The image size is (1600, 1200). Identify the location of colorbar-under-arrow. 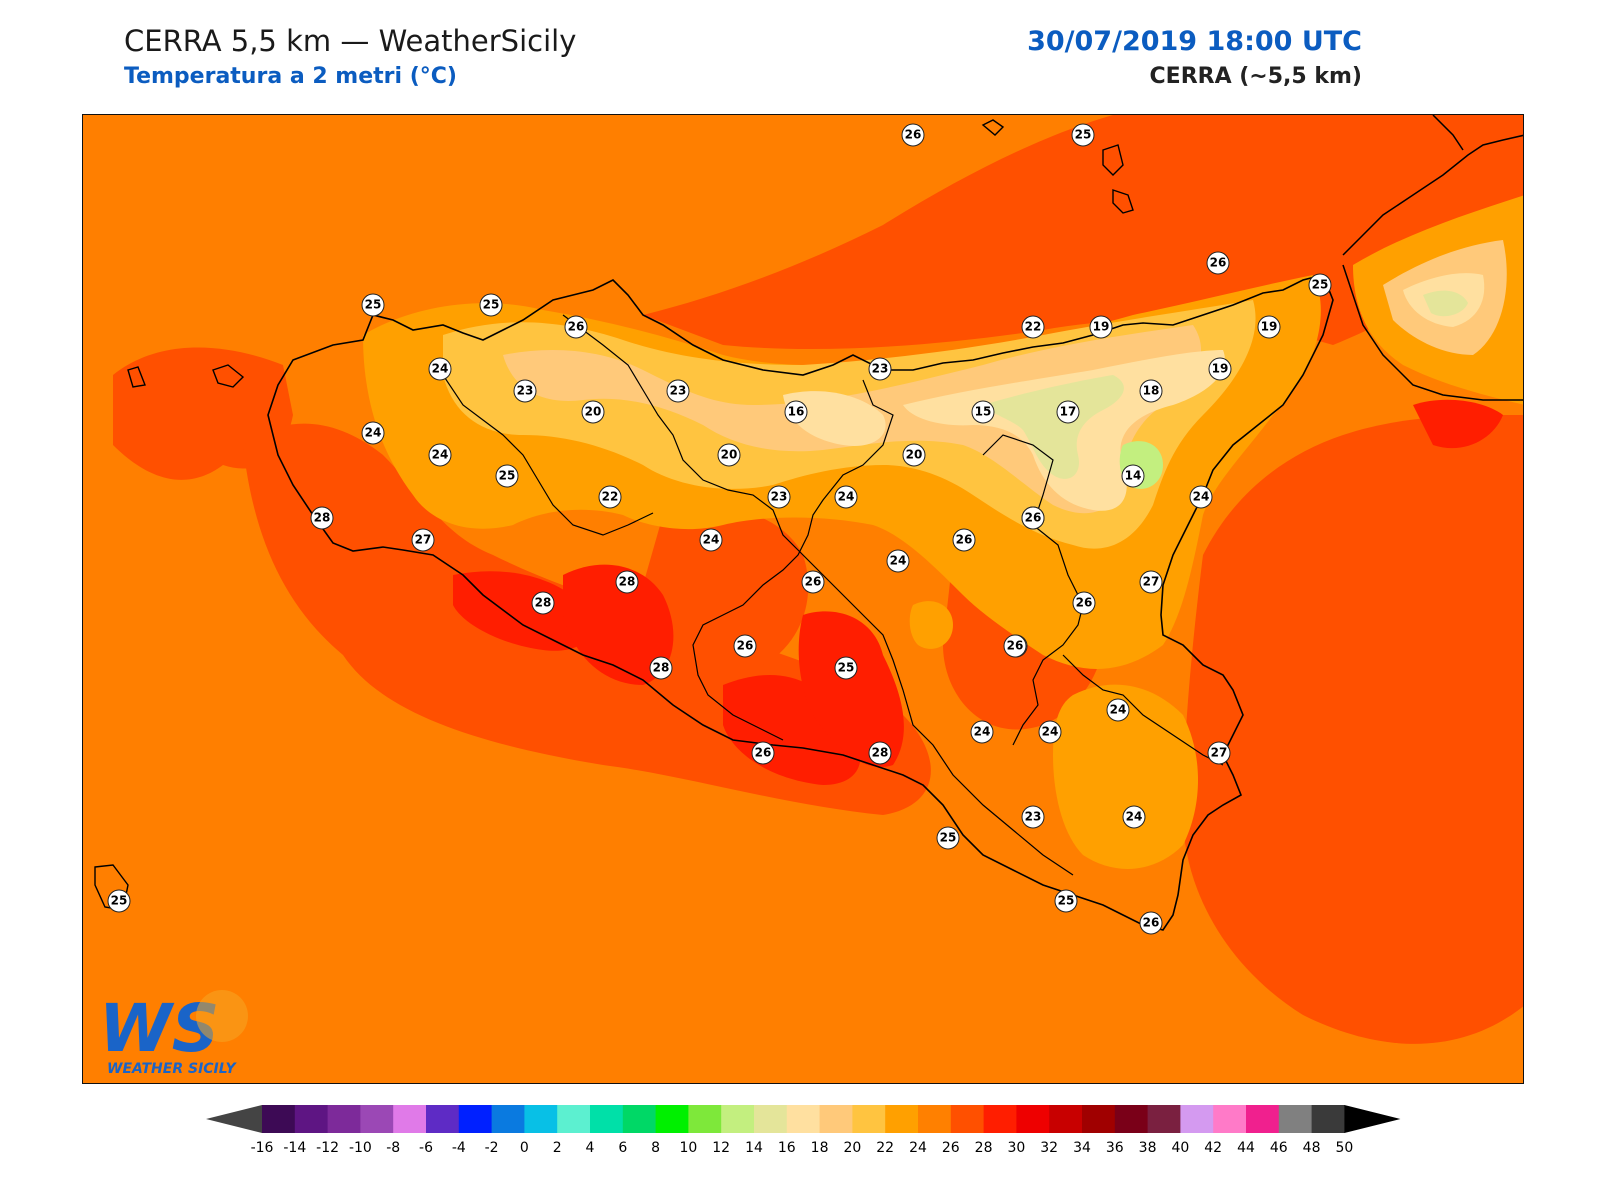
(234, 1119).